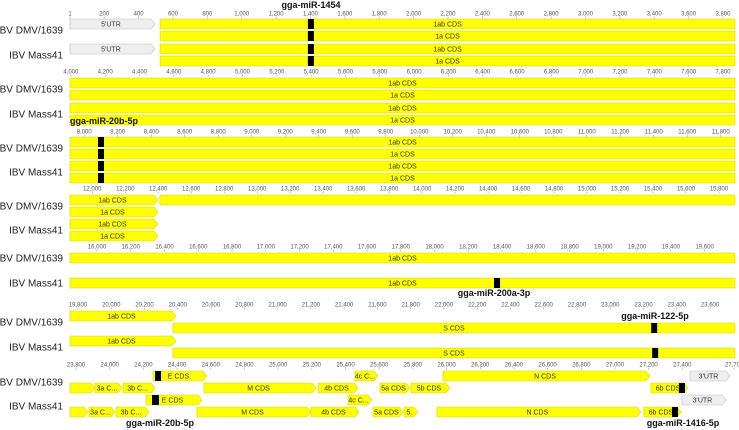 Image resolution: width=739 pixels, height=430 pixels. Describe the element at coordinates (468, 248) in the screenshot. I see `ruler-tick-label: 18,200` at that location.